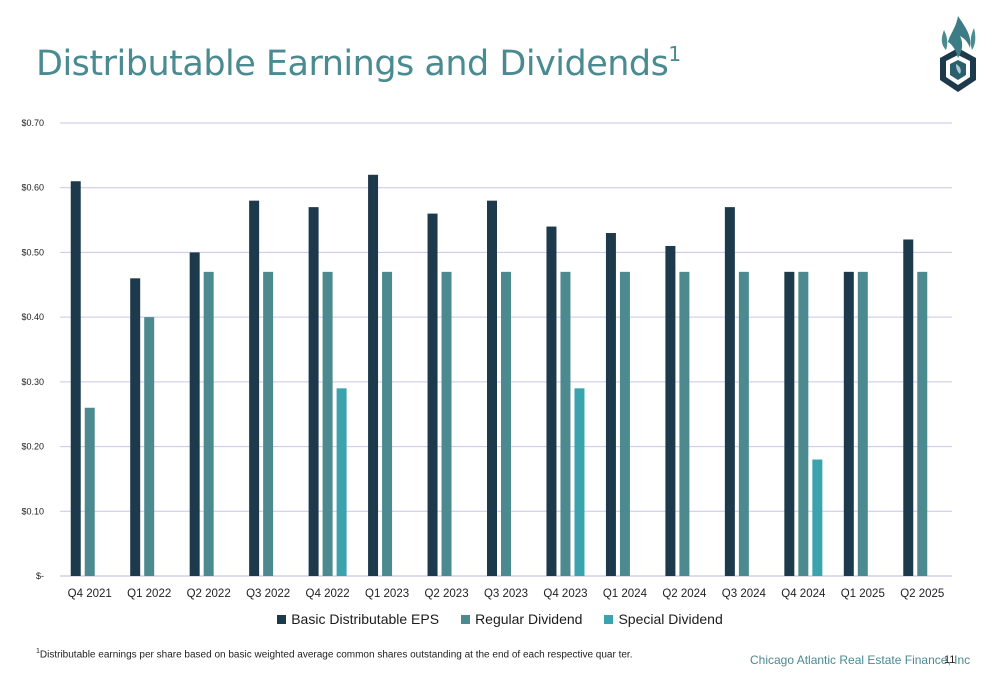  I want to click on x-tick-label: Q2 2023, so click(446, 594).